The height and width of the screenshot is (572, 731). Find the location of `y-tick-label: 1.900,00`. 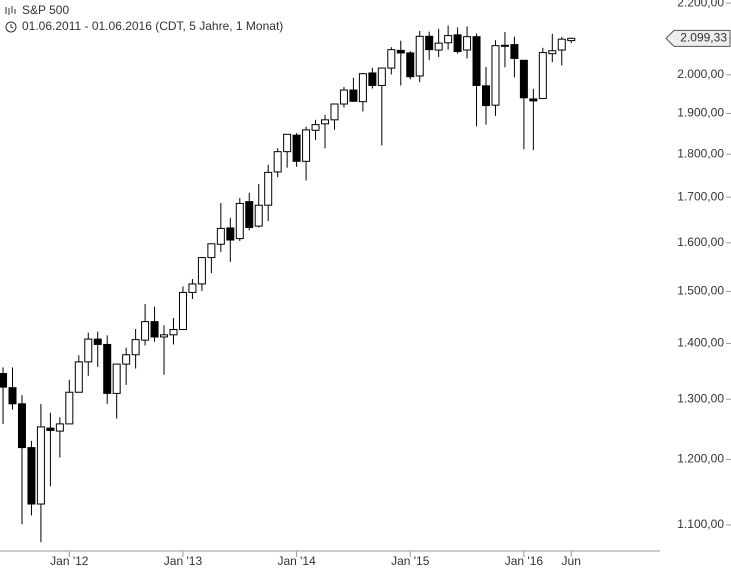

y-tick-label: 1.900,00 is located at coordinates (700, 113).